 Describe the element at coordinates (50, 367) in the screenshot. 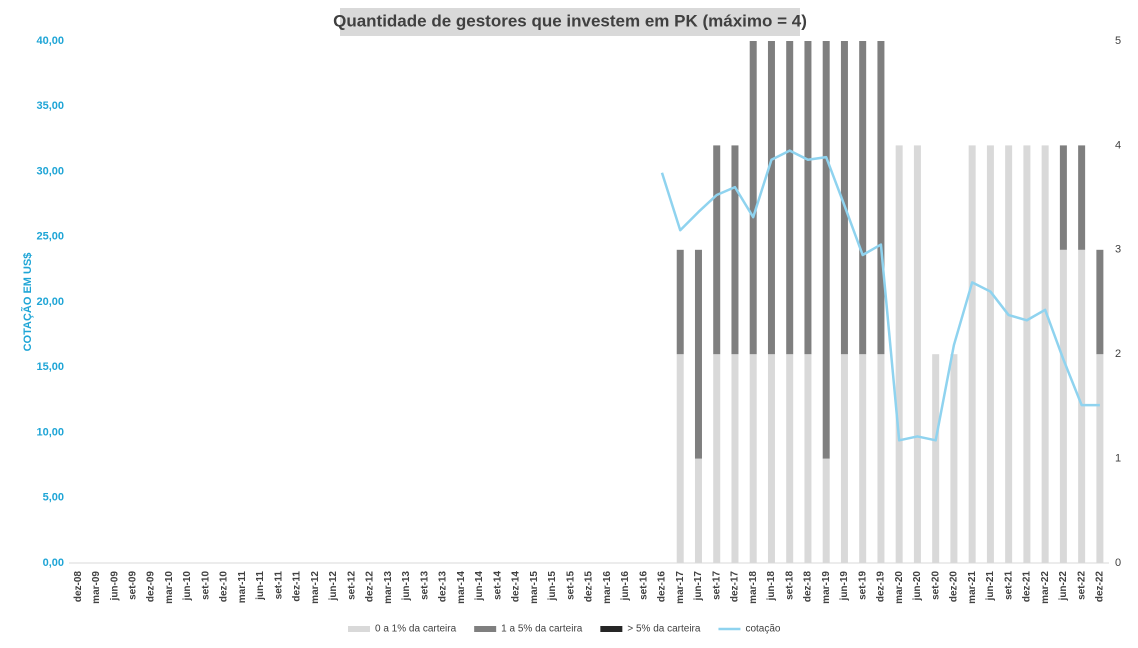

I see `y-tick-label: 15,00` at that location.